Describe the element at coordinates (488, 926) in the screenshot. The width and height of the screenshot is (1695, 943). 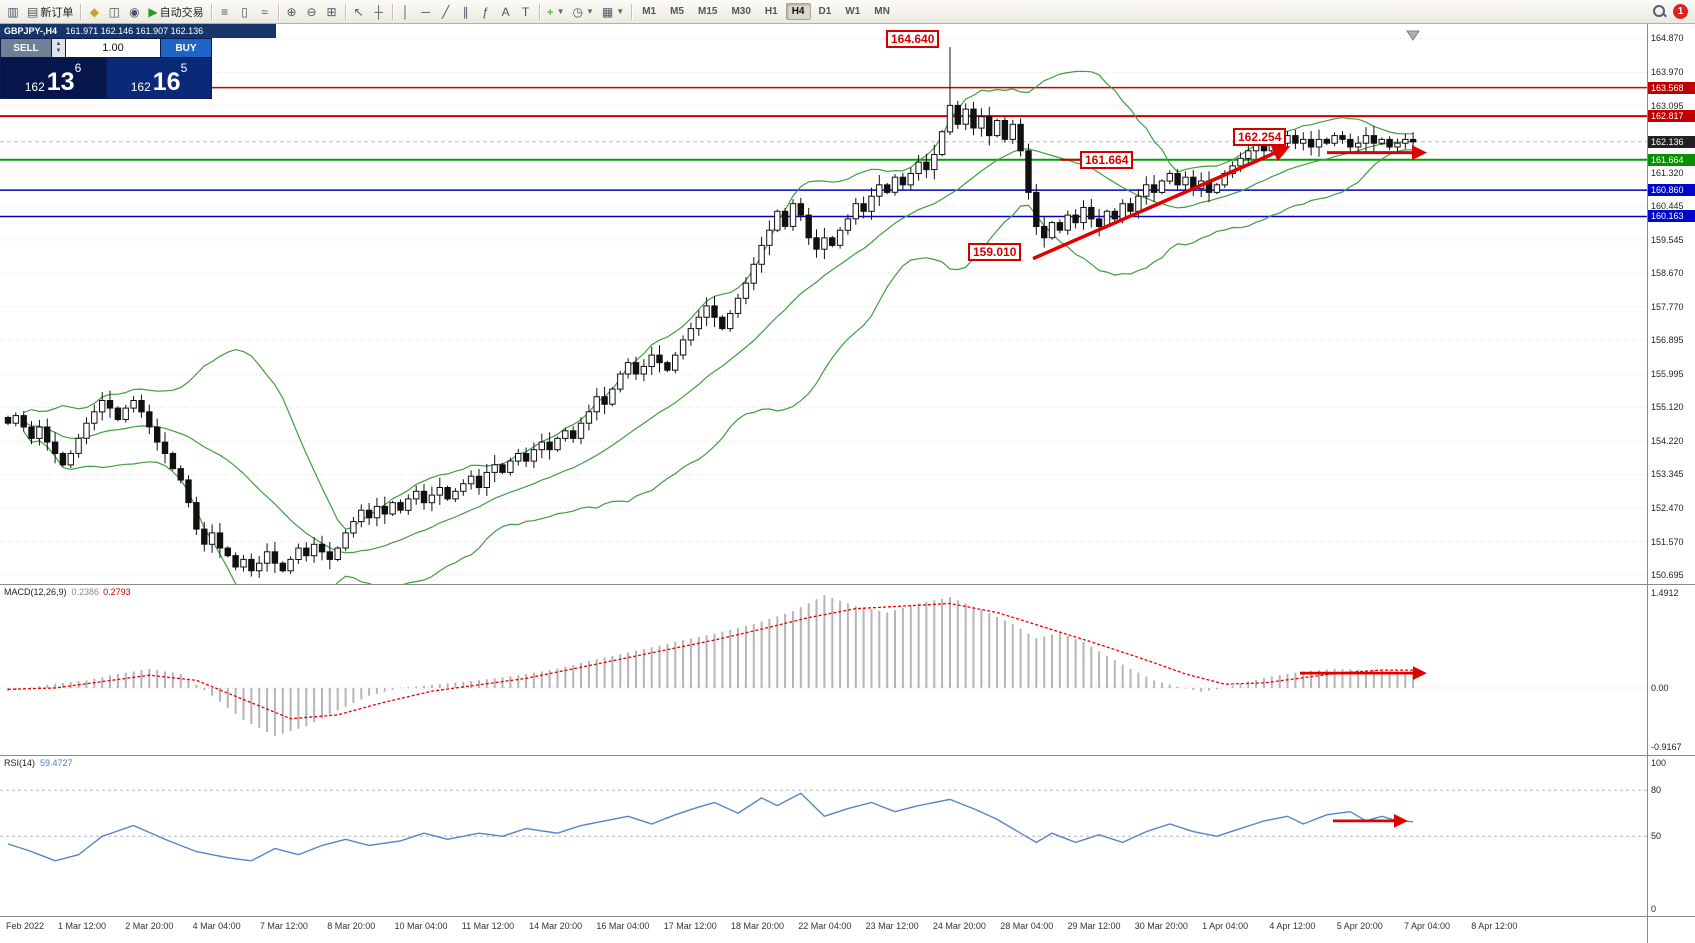
I see `time-axis-label: 11 Mar 12:00` at that location.